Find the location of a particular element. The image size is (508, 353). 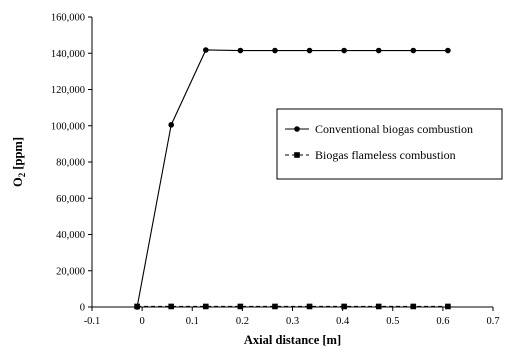

x-tick-label: -0.1 is located at coordinates (92, 321).